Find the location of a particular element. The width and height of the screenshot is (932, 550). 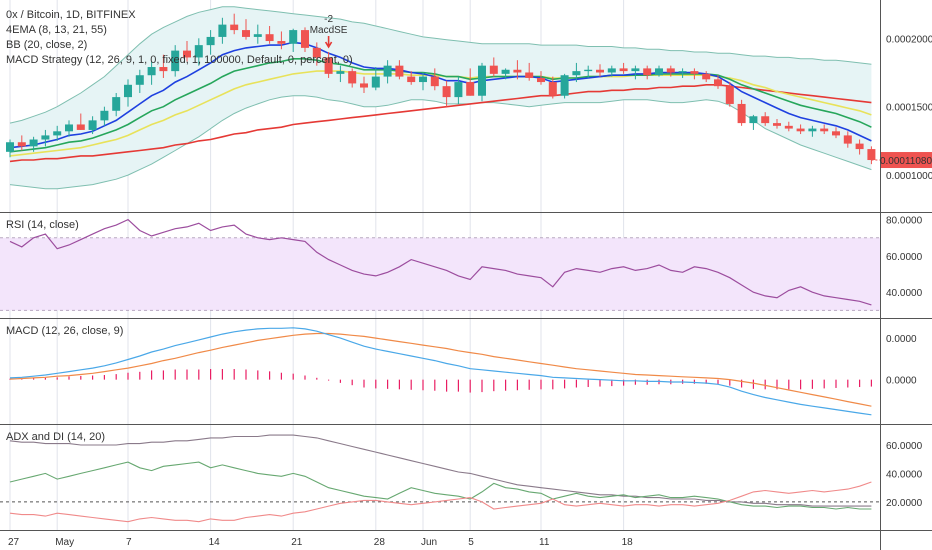

ema-55-line is located at coordinates (440, 123).